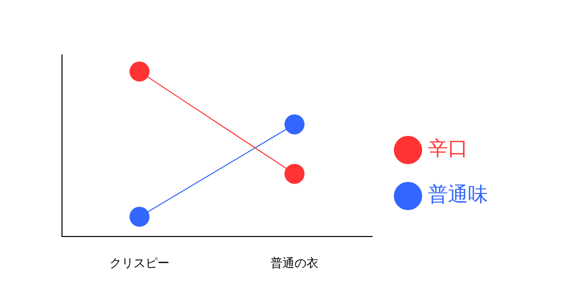 The width and height of the screenshot is (568, 291). I want to click on legend-label: 普通味, so click(458, 194).